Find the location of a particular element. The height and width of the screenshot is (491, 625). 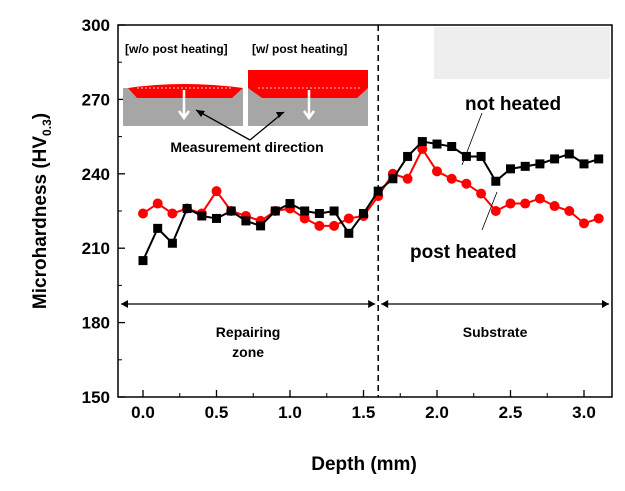

region-label-line2: zone is located at coordinates (248, 352).